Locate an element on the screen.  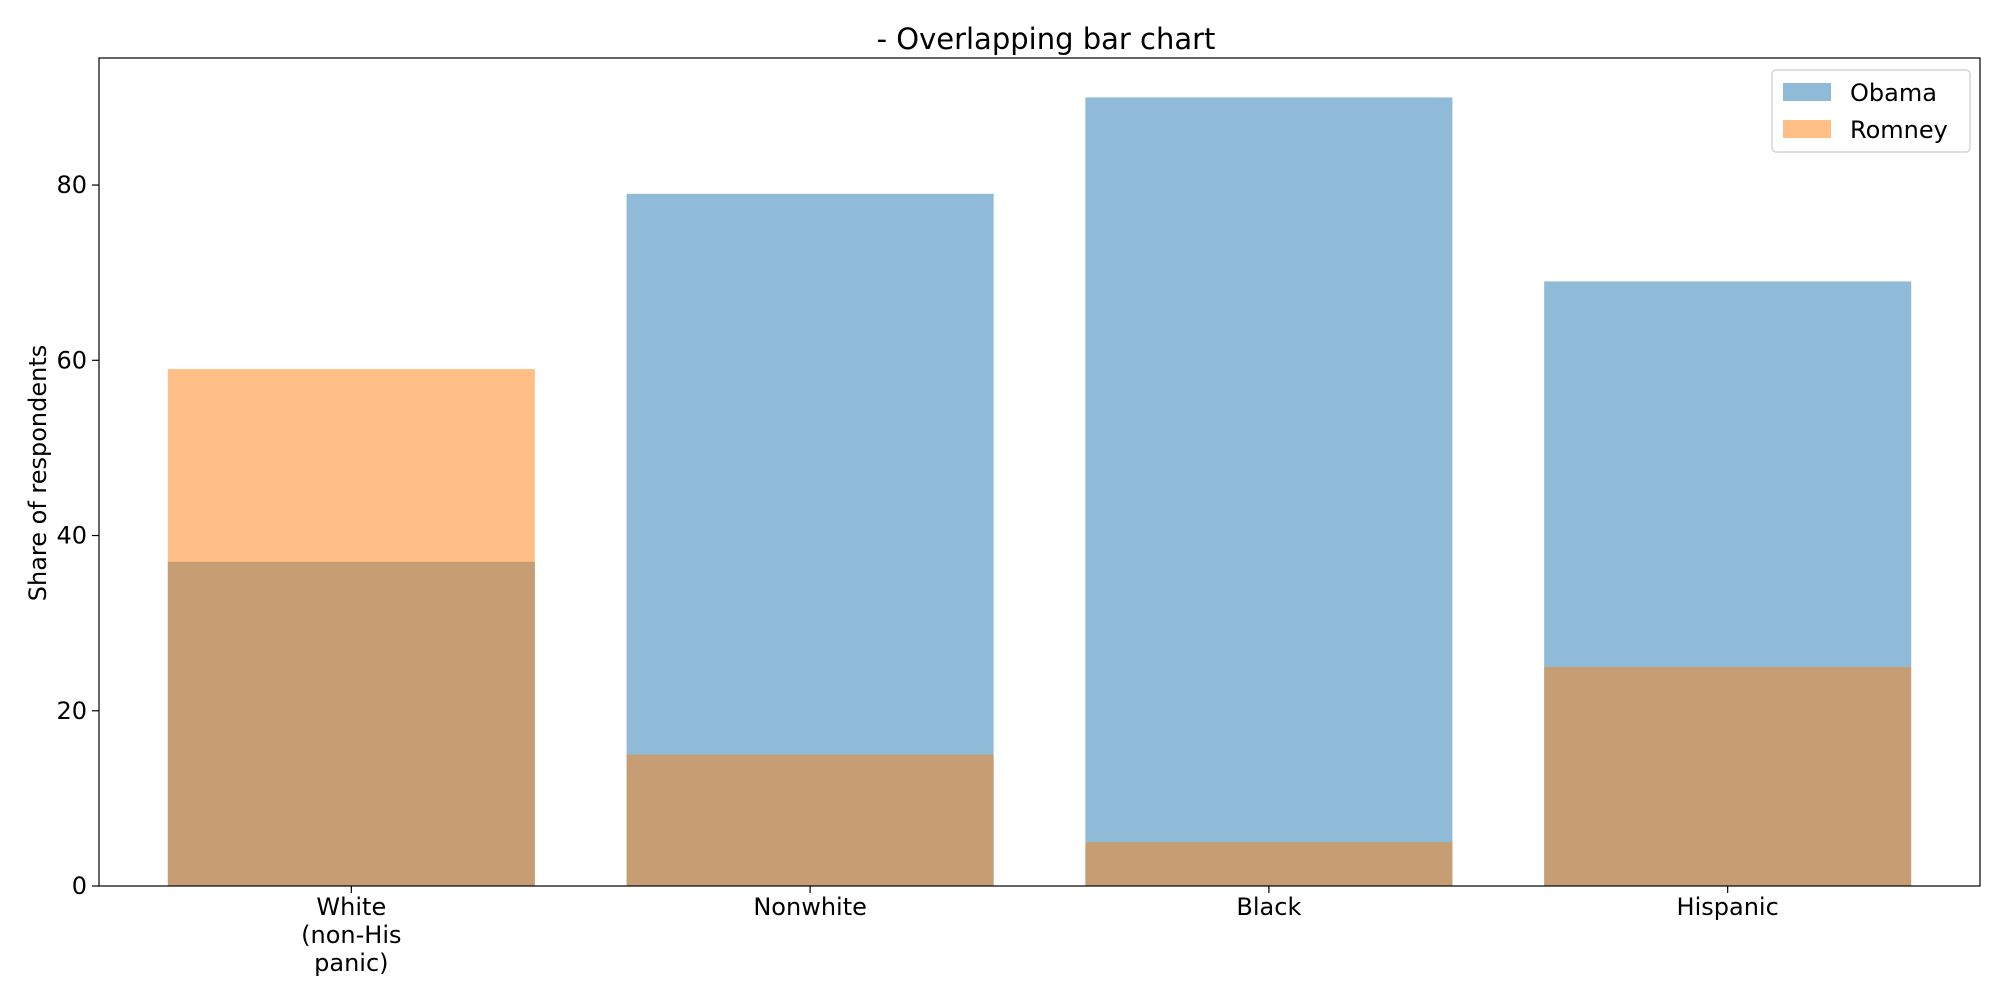
x-tick-label-line: (non-His is located at coordinates (351, 935).